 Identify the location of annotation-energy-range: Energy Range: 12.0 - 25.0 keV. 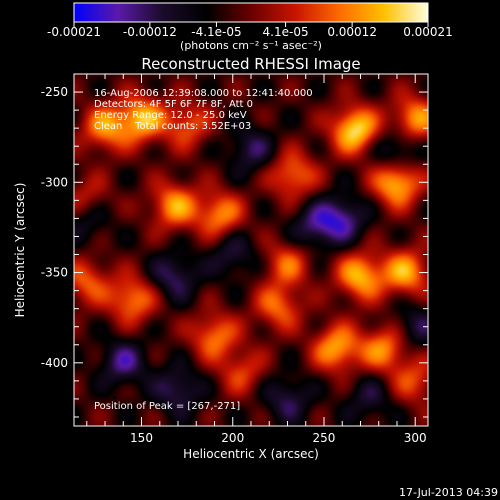
(170, 115).